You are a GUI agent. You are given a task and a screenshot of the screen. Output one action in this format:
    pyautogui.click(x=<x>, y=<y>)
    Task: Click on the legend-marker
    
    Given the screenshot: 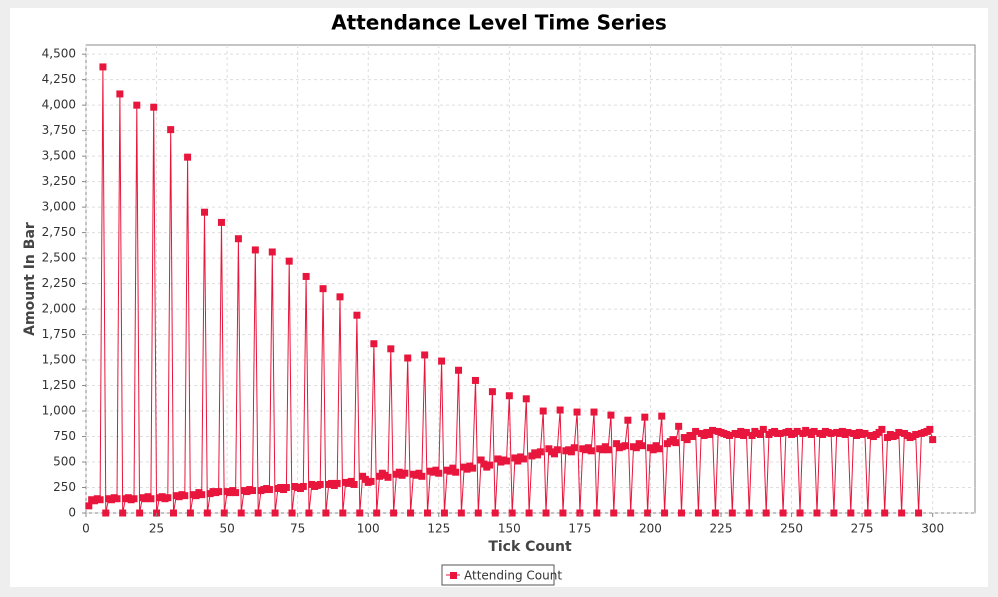 What is the action you would take?
    pyautogui.click(x=453, y=575)
    